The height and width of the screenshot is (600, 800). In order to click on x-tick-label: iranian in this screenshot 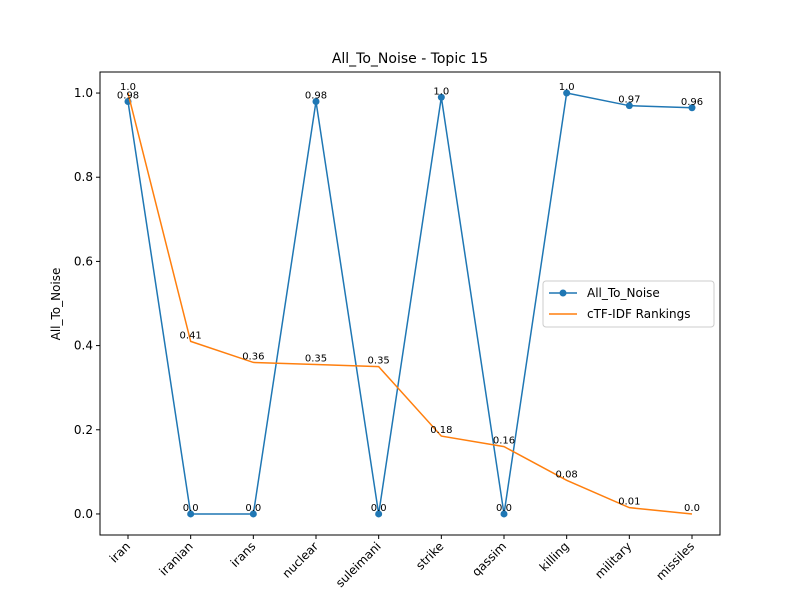, I will do `click(176, 558)`.